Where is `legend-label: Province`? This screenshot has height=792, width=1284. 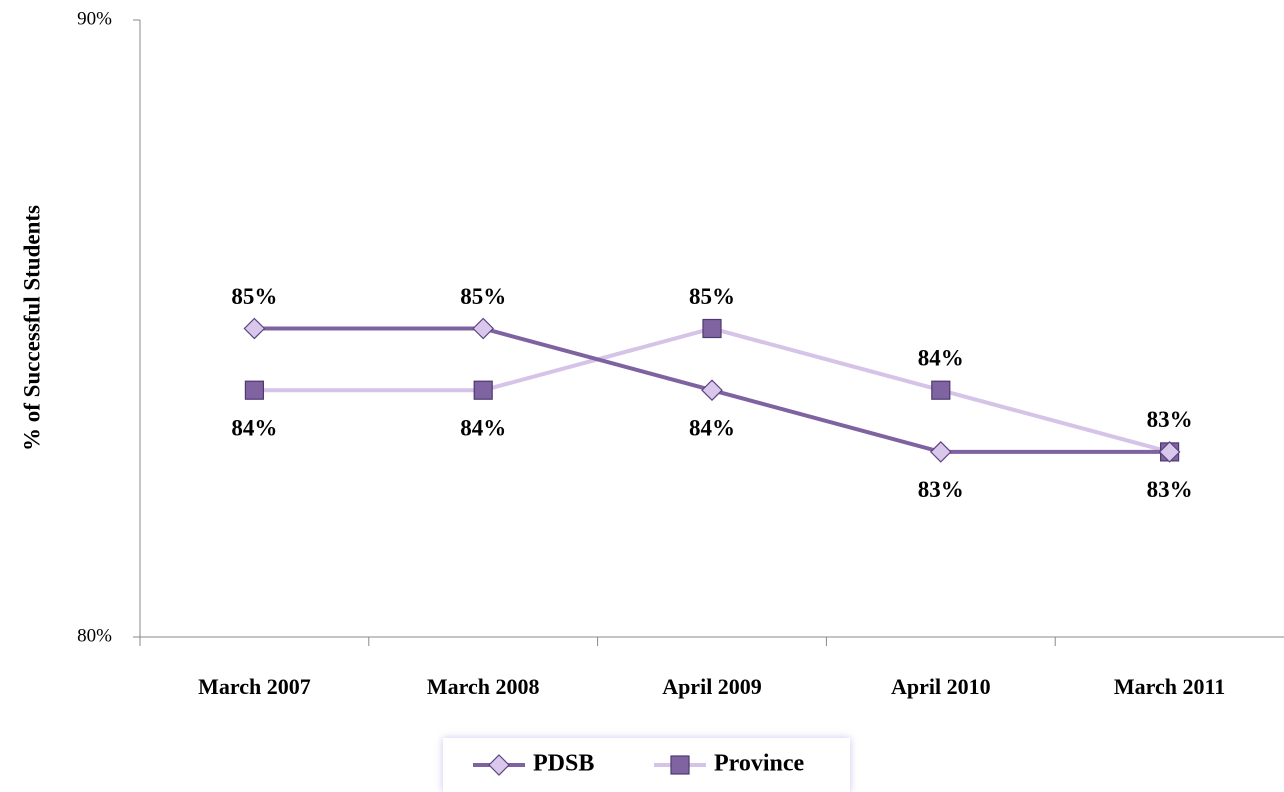 legend-label: Province is located at coordinates (759, 764).